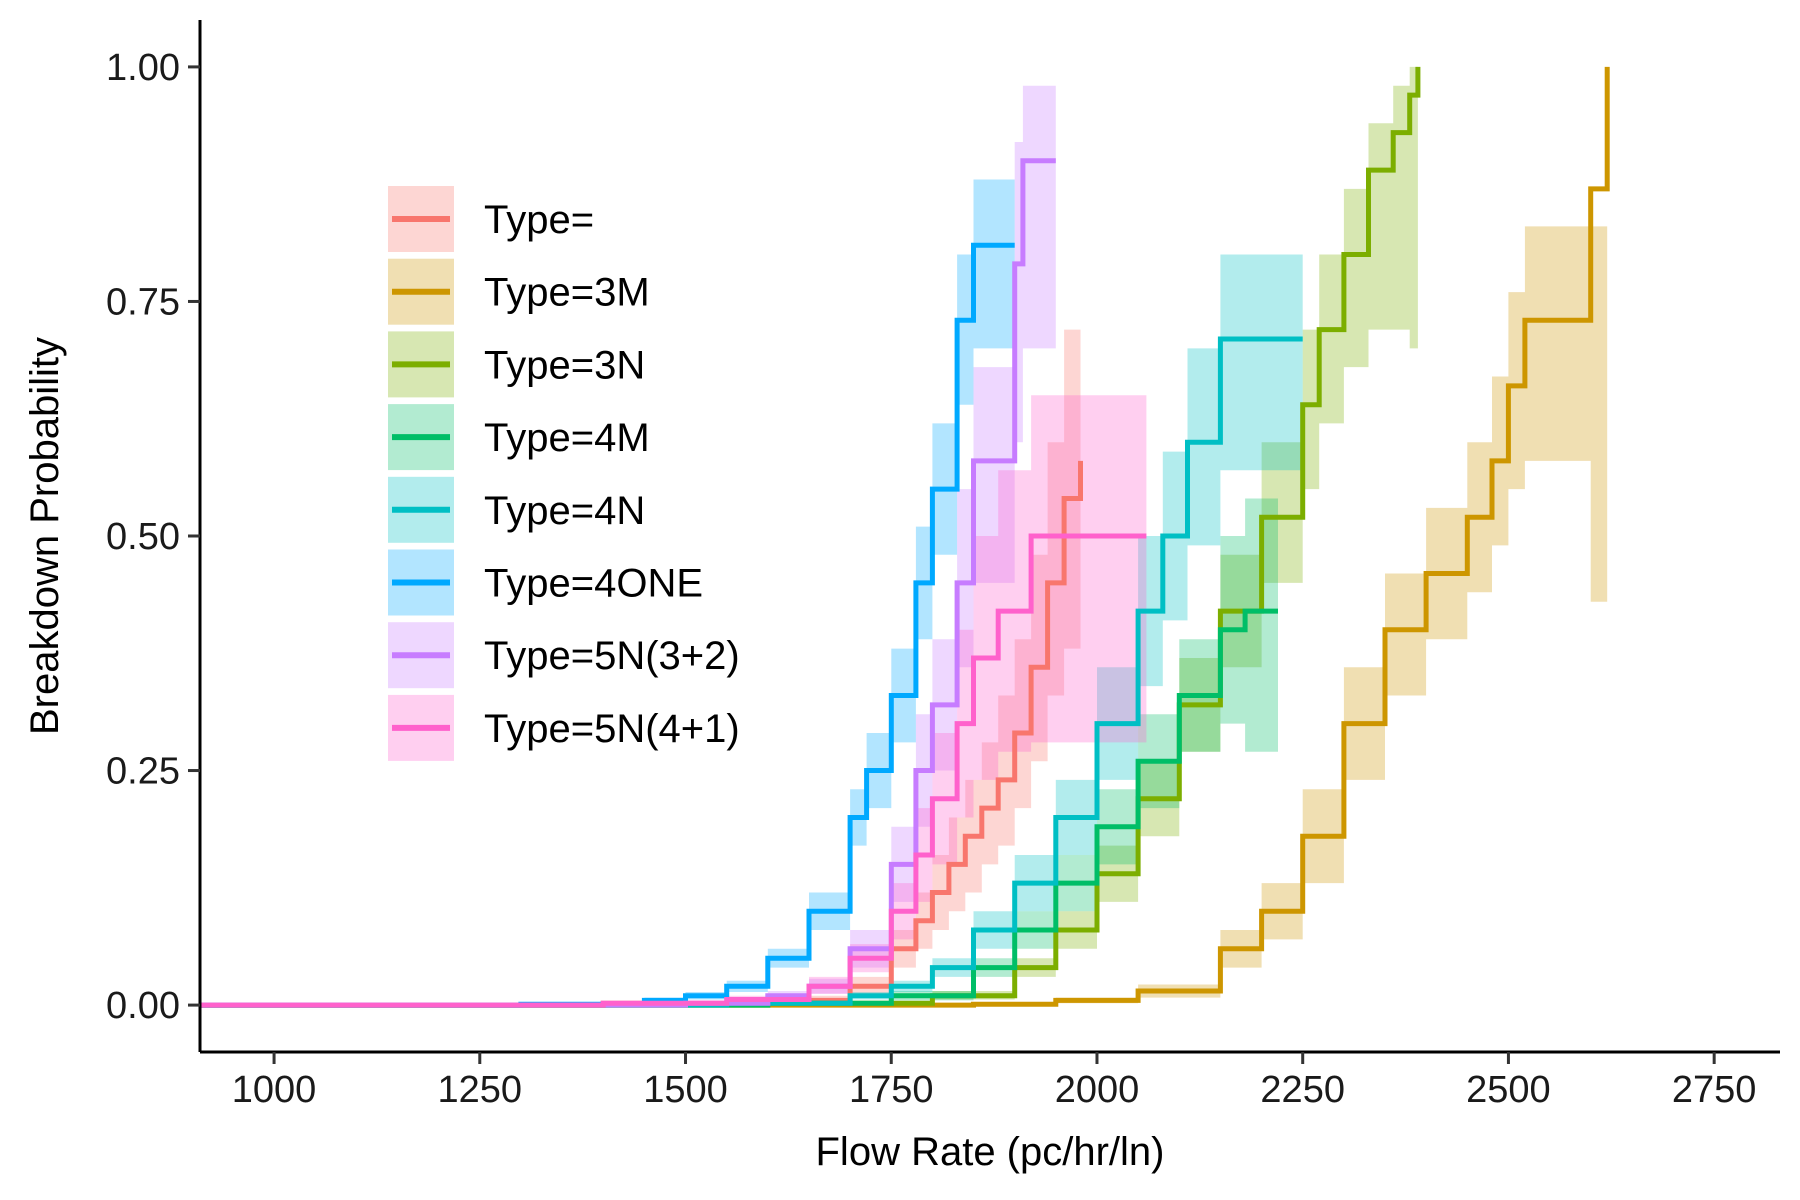 The width and height of the screenshot is (1800, 1200). Describe the element at coordinates (1714, 1090) in the screenshot. I see `x-tick-label: 2750` at that location.